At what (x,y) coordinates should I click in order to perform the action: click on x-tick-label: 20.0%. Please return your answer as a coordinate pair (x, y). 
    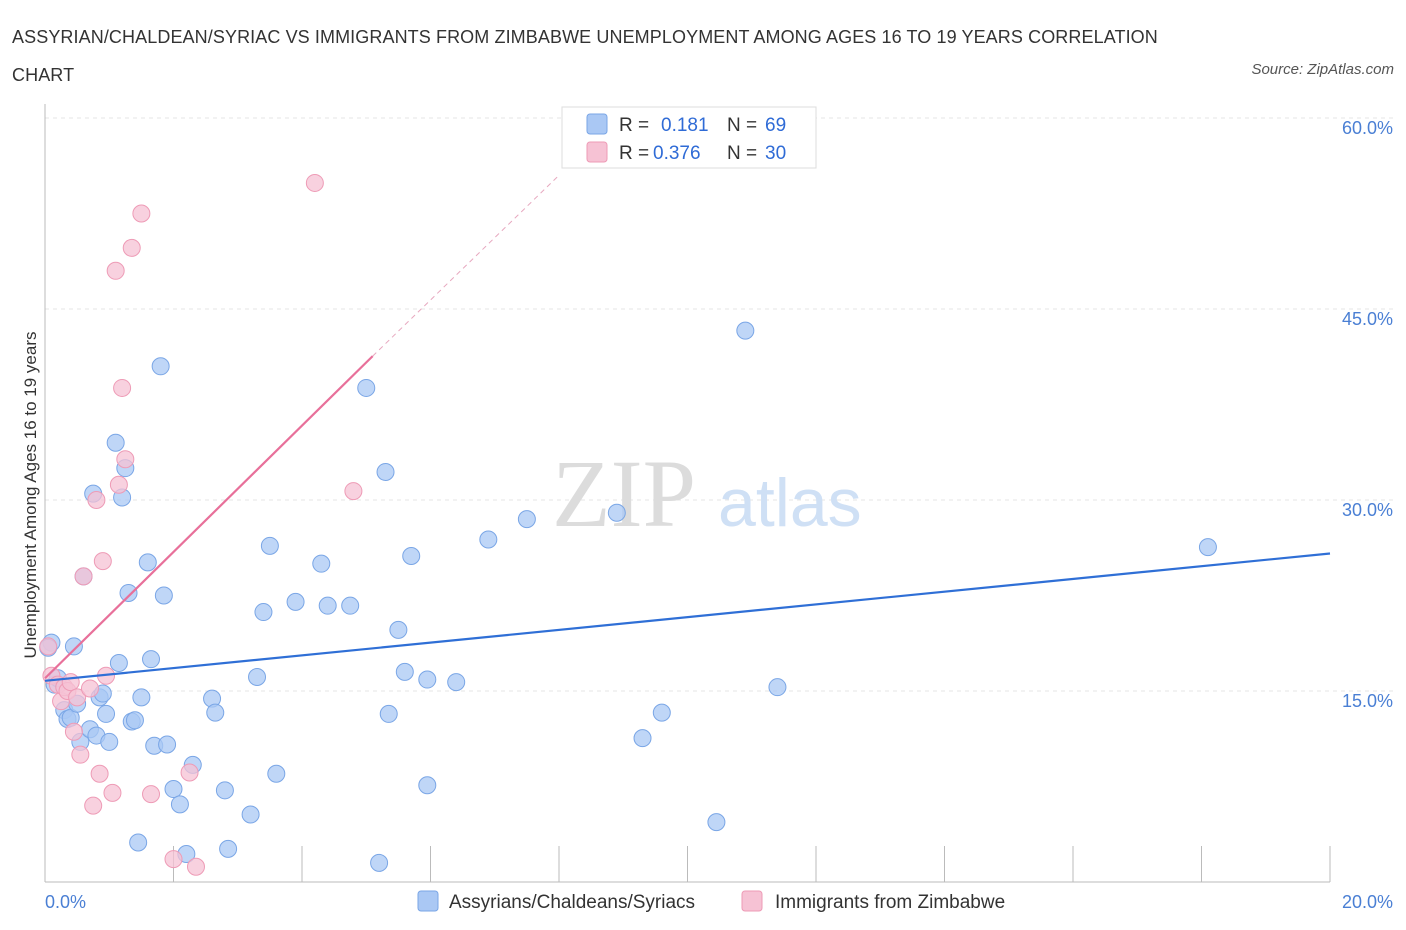
    Looking at the image, I should click on (1367, 902).